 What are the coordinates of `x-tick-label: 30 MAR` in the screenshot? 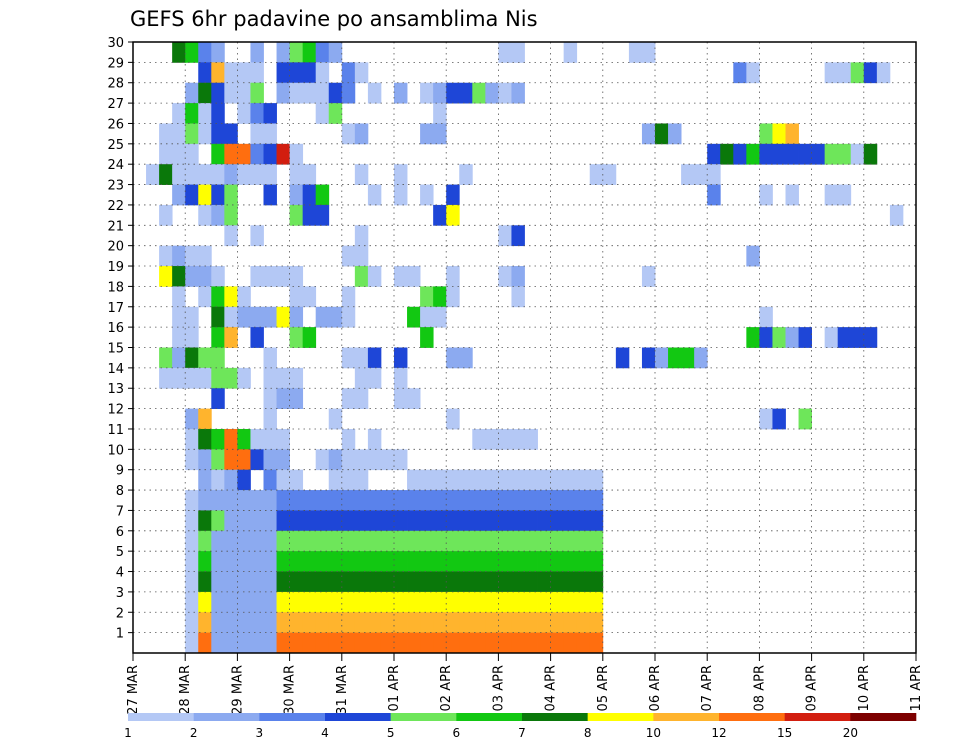 It's located at (290, 690).